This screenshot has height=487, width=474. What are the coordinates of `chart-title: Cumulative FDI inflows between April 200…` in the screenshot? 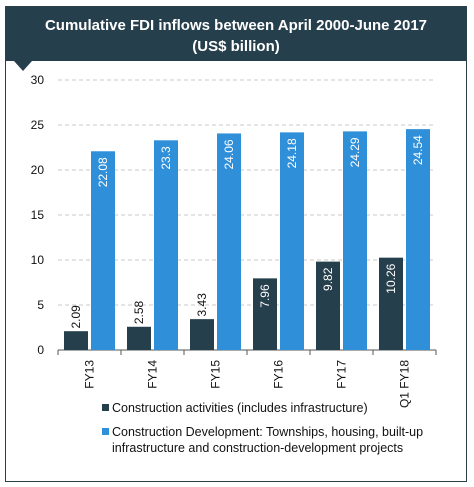 It's located at (236, 25).